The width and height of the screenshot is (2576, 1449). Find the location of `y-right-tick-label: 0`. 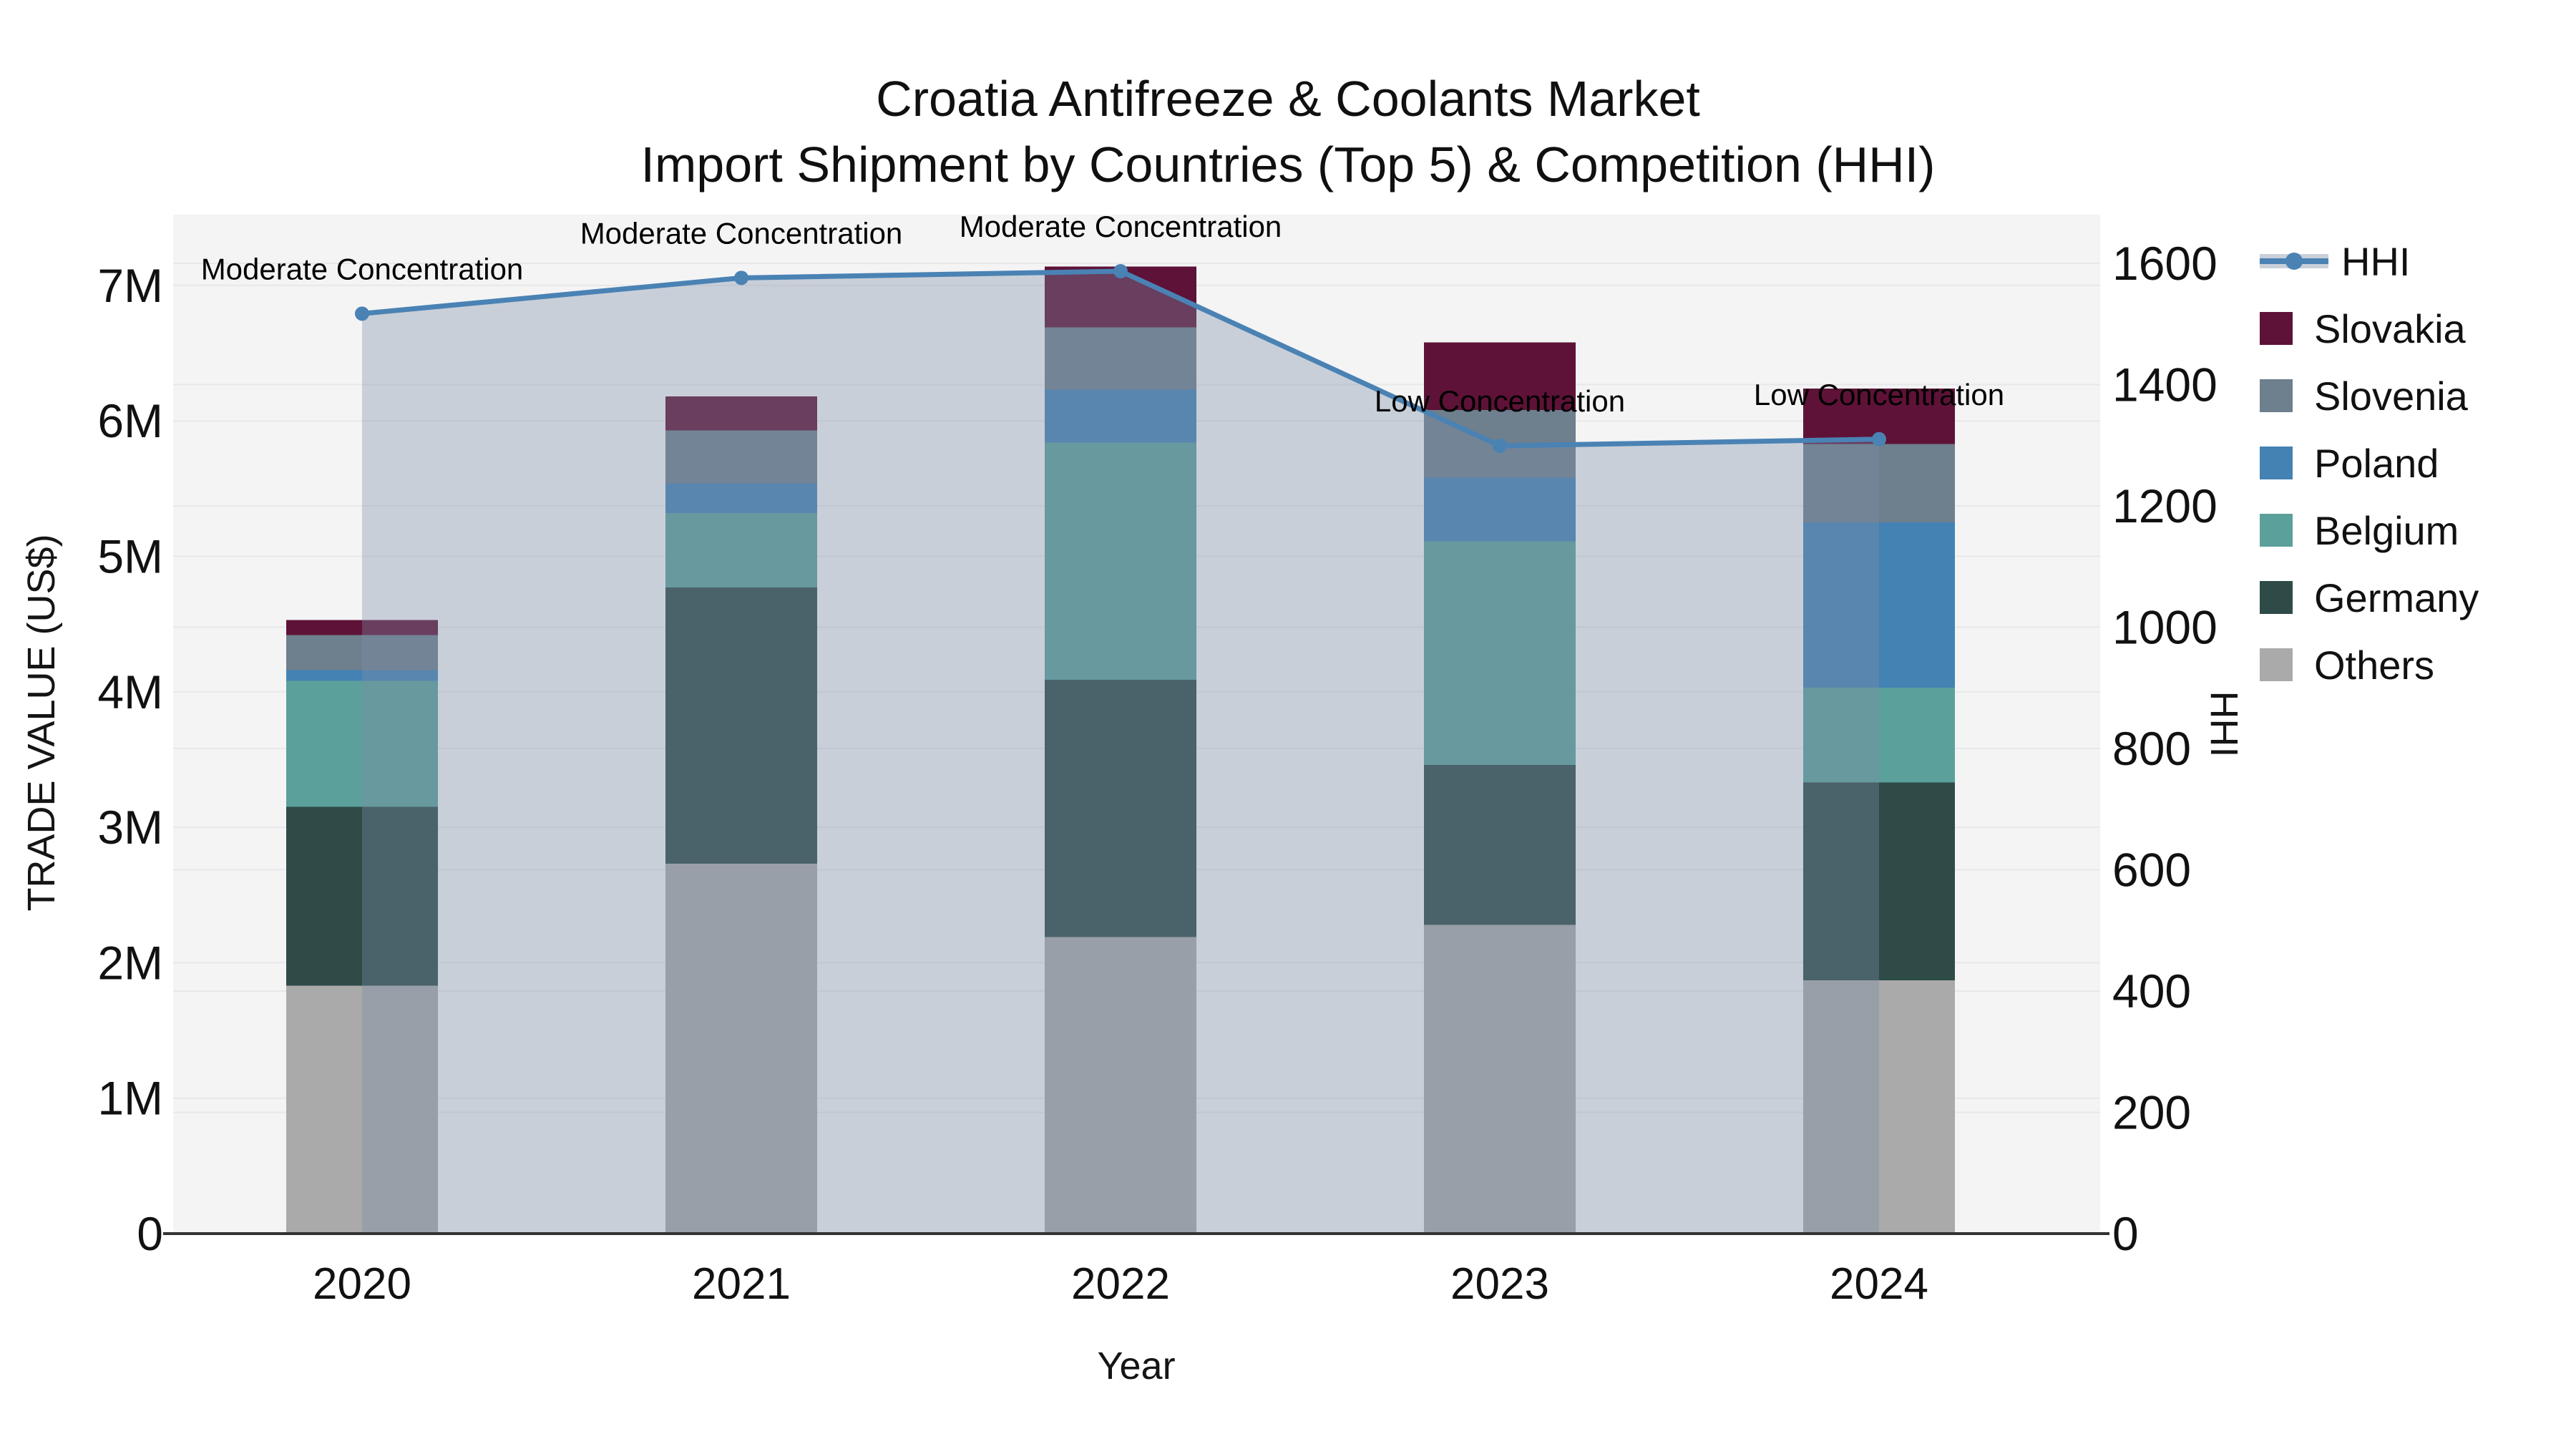

y-right-tick-label: 0 is located at coordinates (2125, 1233).